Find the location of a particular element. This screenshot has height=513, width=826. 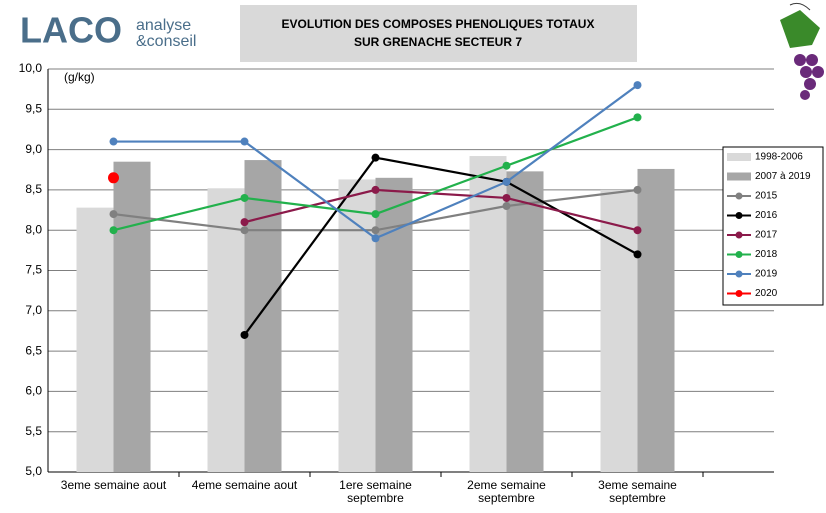

legend-label: 2015 is located at coordinates (766, 196).